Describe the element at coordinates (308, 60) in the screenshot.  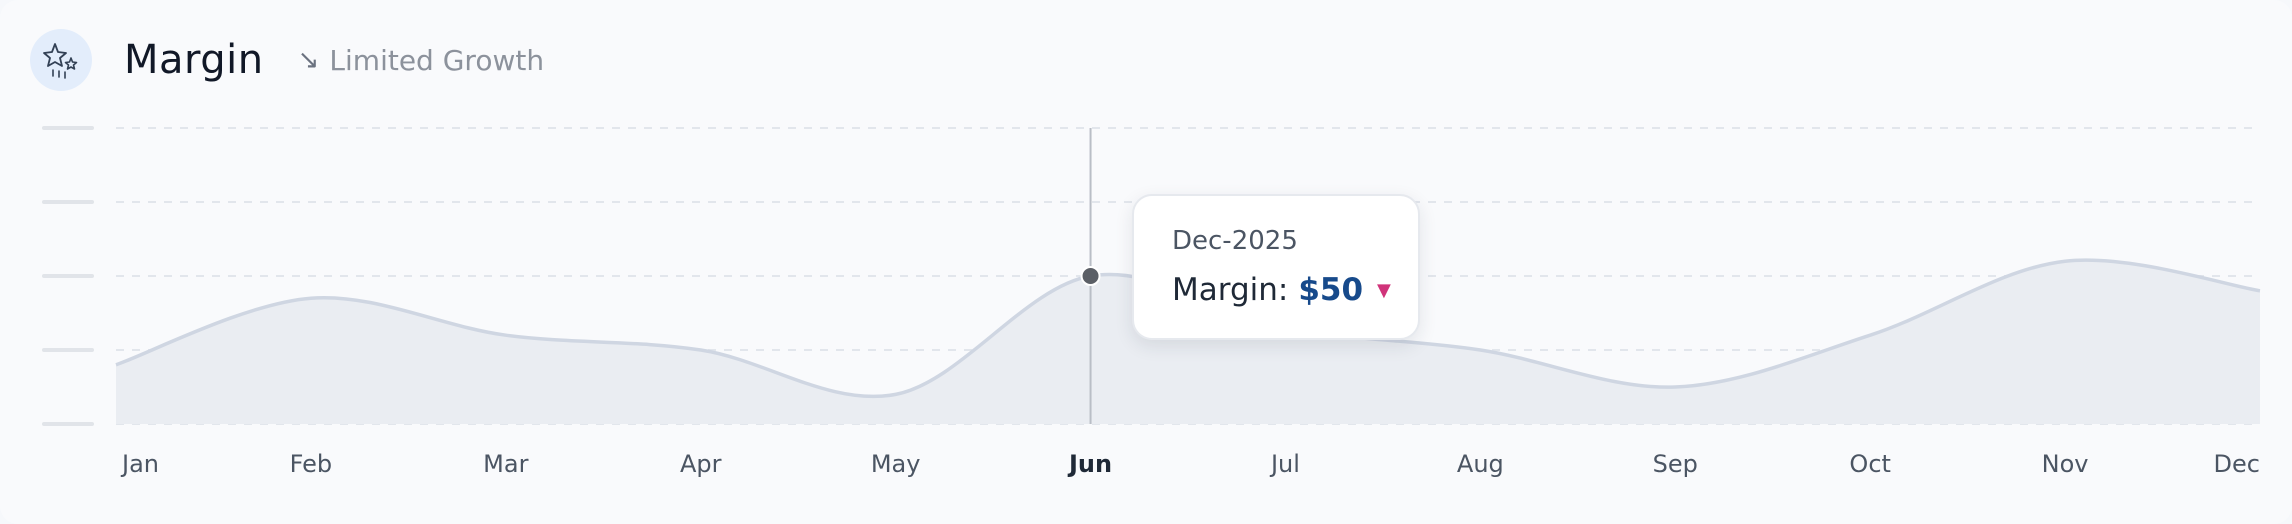
I see `arrow-down-right-icon: ↘` at that location.